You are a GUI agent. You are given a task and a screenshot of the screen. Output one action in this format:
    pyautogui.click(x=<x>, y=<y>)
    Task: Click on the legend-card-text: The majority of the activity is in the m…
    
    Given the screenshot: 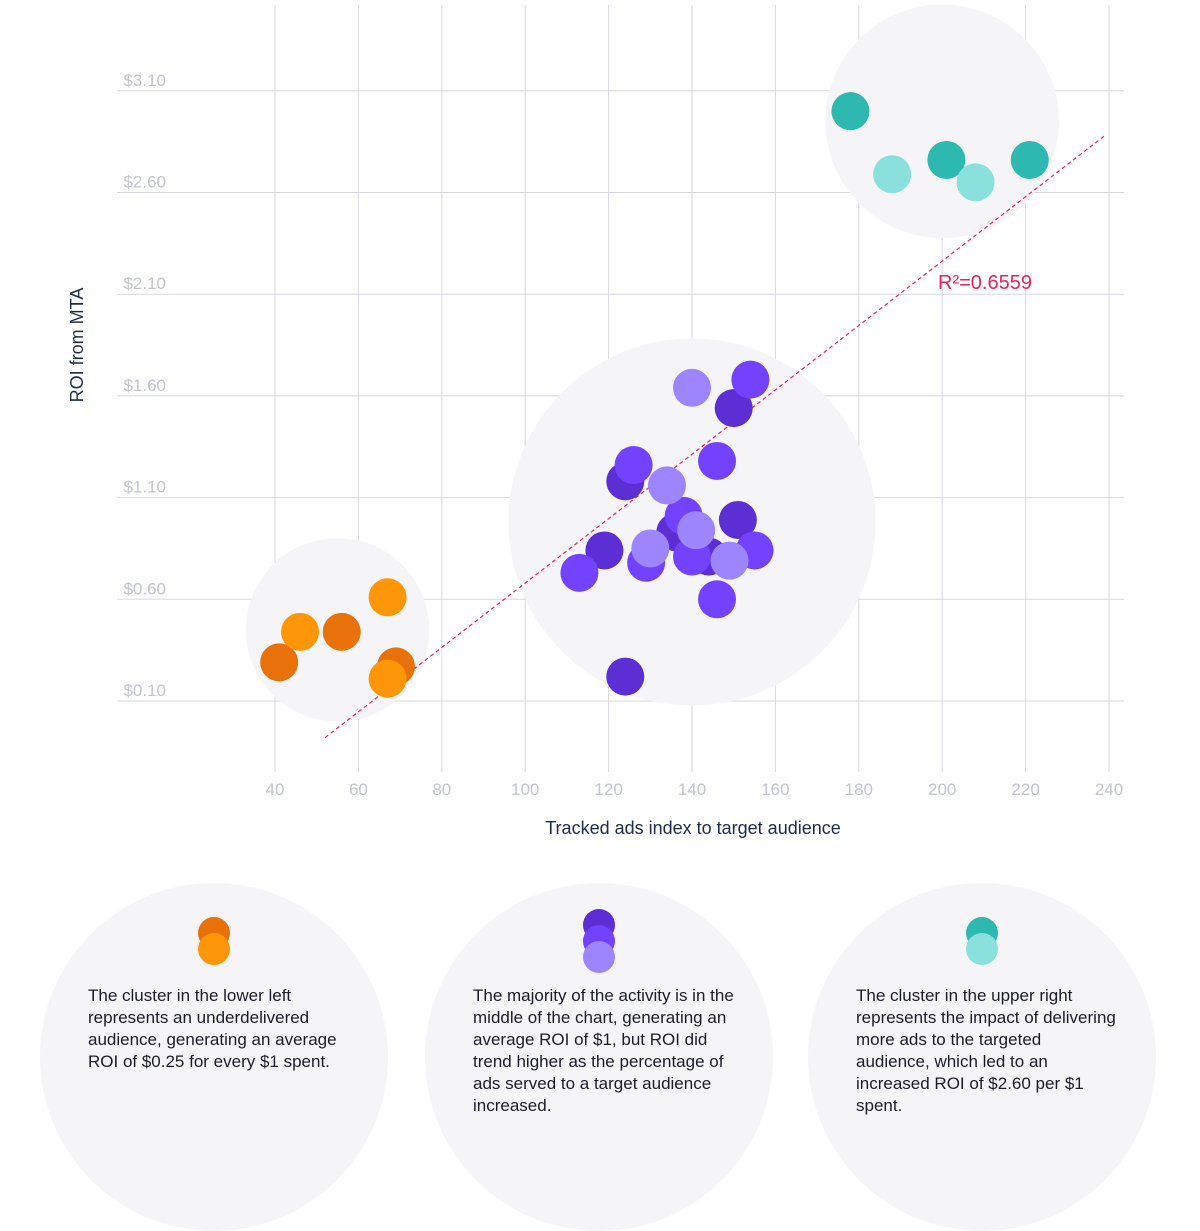 What is the action you would take?
    pyautogui.click(x=603, y=1050)
    